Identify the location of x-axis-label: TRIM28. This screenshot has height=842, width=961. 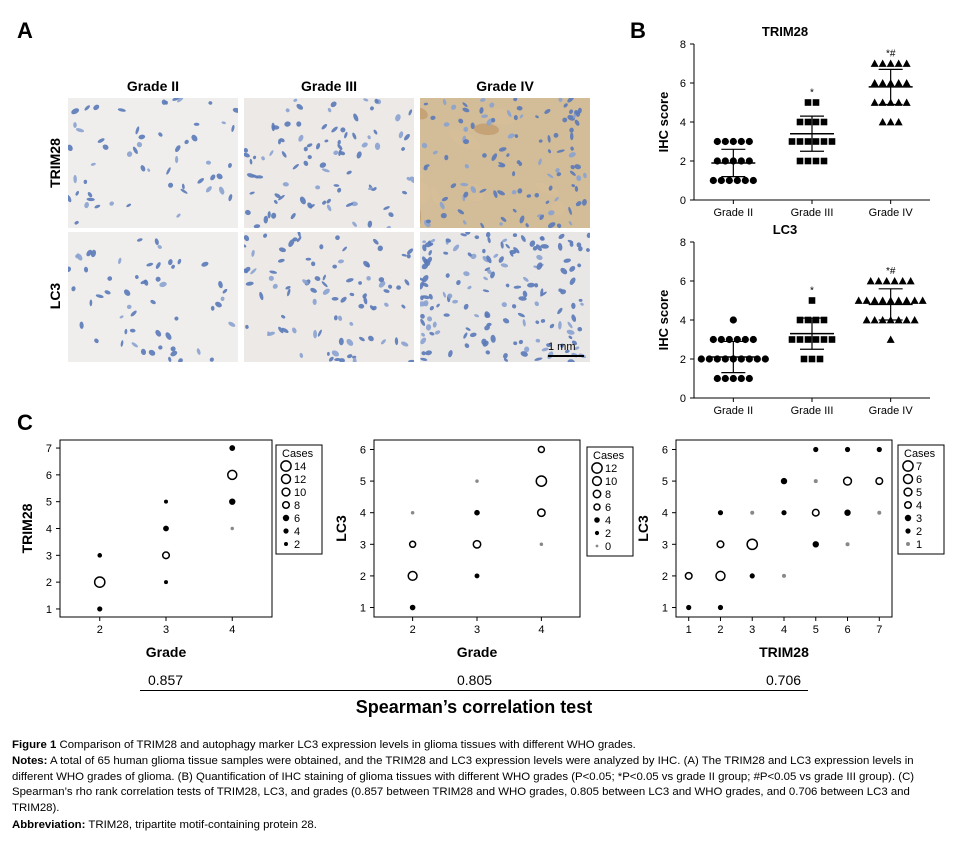
(784, 652).